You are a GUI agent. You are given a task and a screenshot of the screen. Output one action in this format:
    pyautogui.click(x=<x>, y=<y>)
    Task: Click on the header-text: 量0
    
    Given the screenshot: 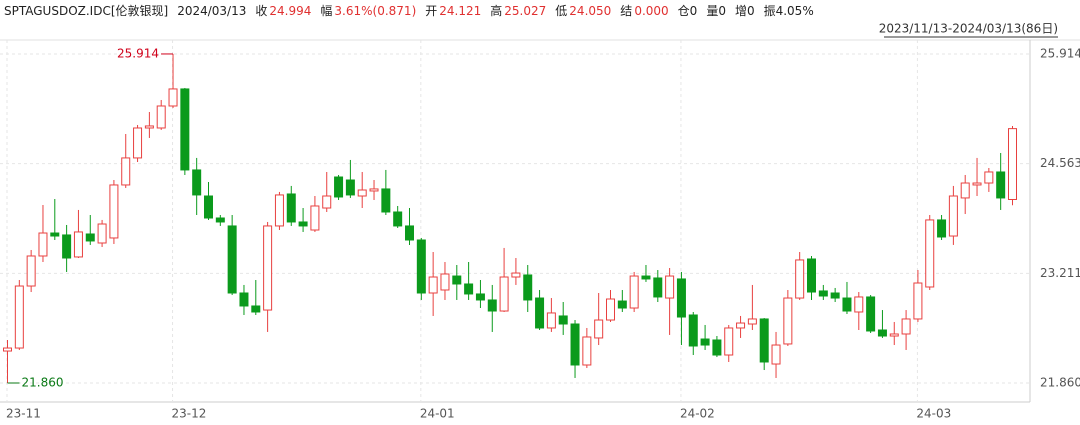 What is the action you would take?
    pyautogui.click(x=716, y=11)
    